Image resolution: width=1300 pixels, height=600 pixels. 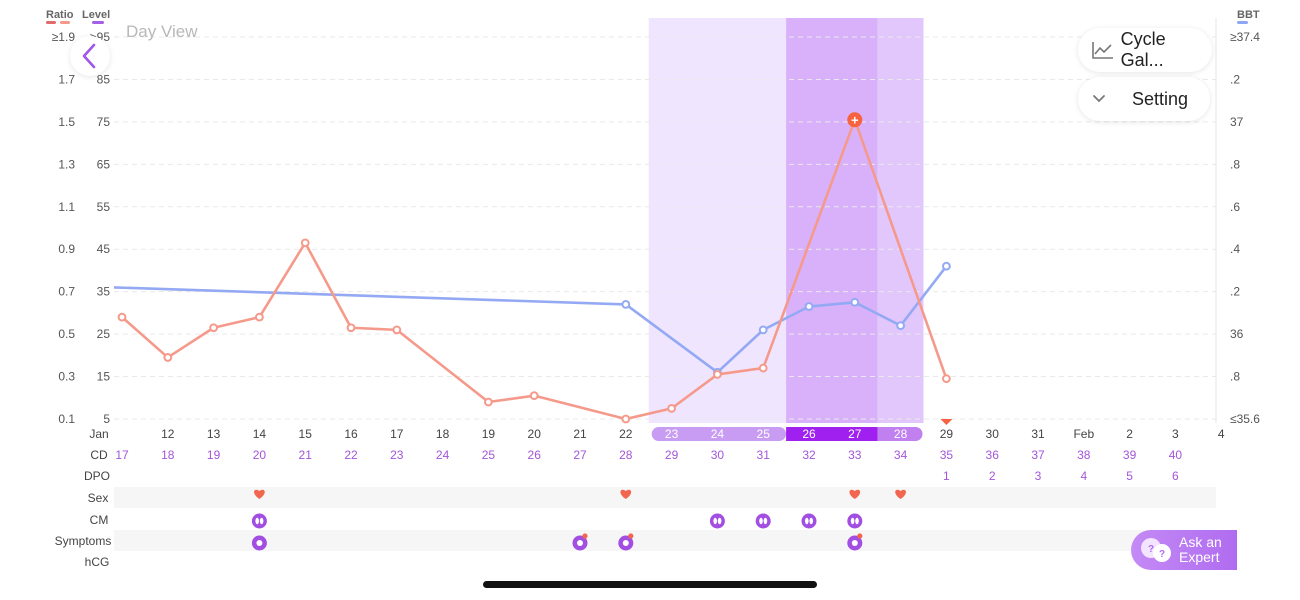 What do you see at coordinates (1129, 434) in the screenshot?
I see `date-label: 2` at bounding box center [1129, 434].